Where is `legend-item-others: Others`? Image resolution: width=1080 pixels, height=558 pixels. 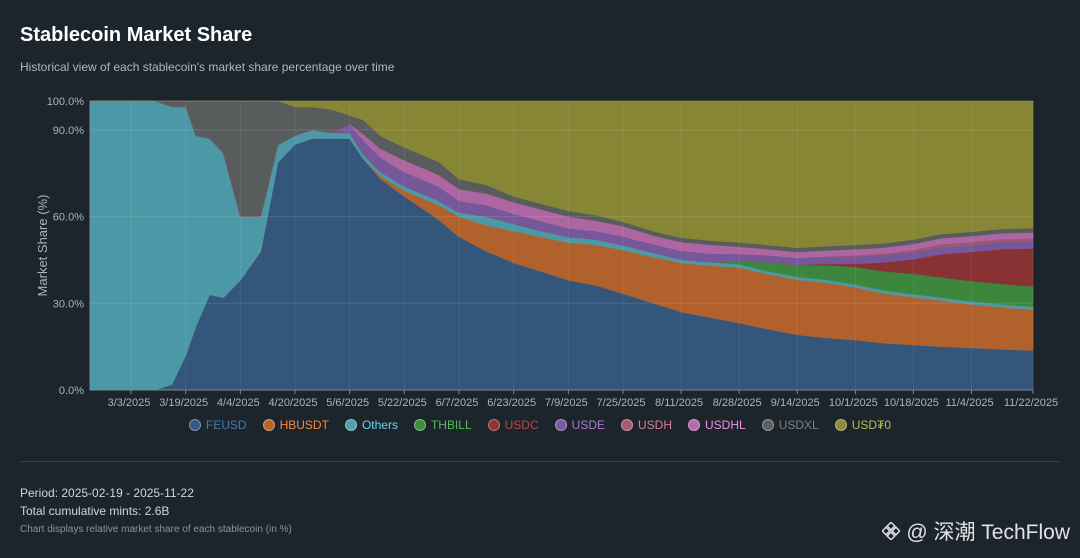 legend-item-others: Others is located at coordinates (371, 425).